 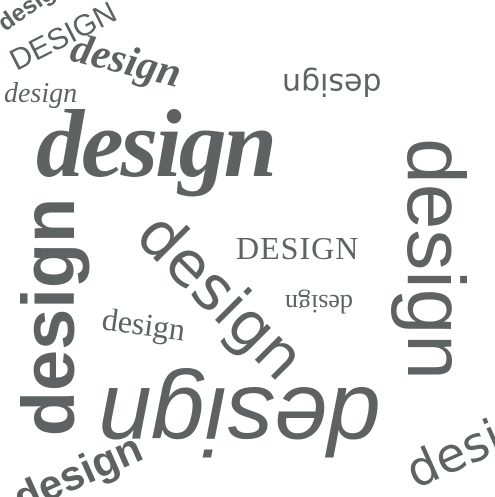 What do you see at coordinates (447, 442) in the screenshot?
I see `word-design-bottom-right-corner: design` at bounding box center [447, 442].